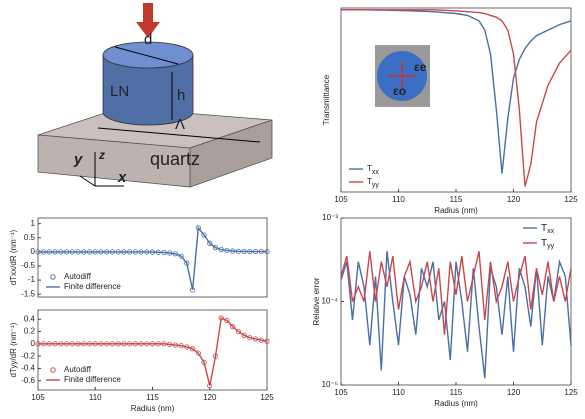 The width and height of the screenshot is (585, 419). Describe the element at coordinates (33, 223) in the screenshot. I see `y-tick-label: 1` at that location.